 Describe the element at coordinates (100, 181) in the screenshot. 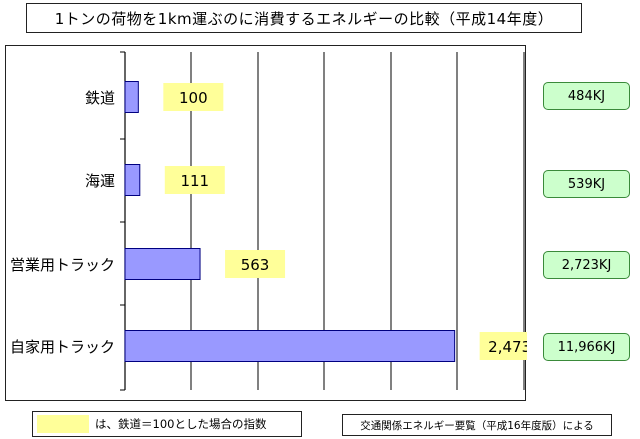

I see `category-label: 海運` at that location.